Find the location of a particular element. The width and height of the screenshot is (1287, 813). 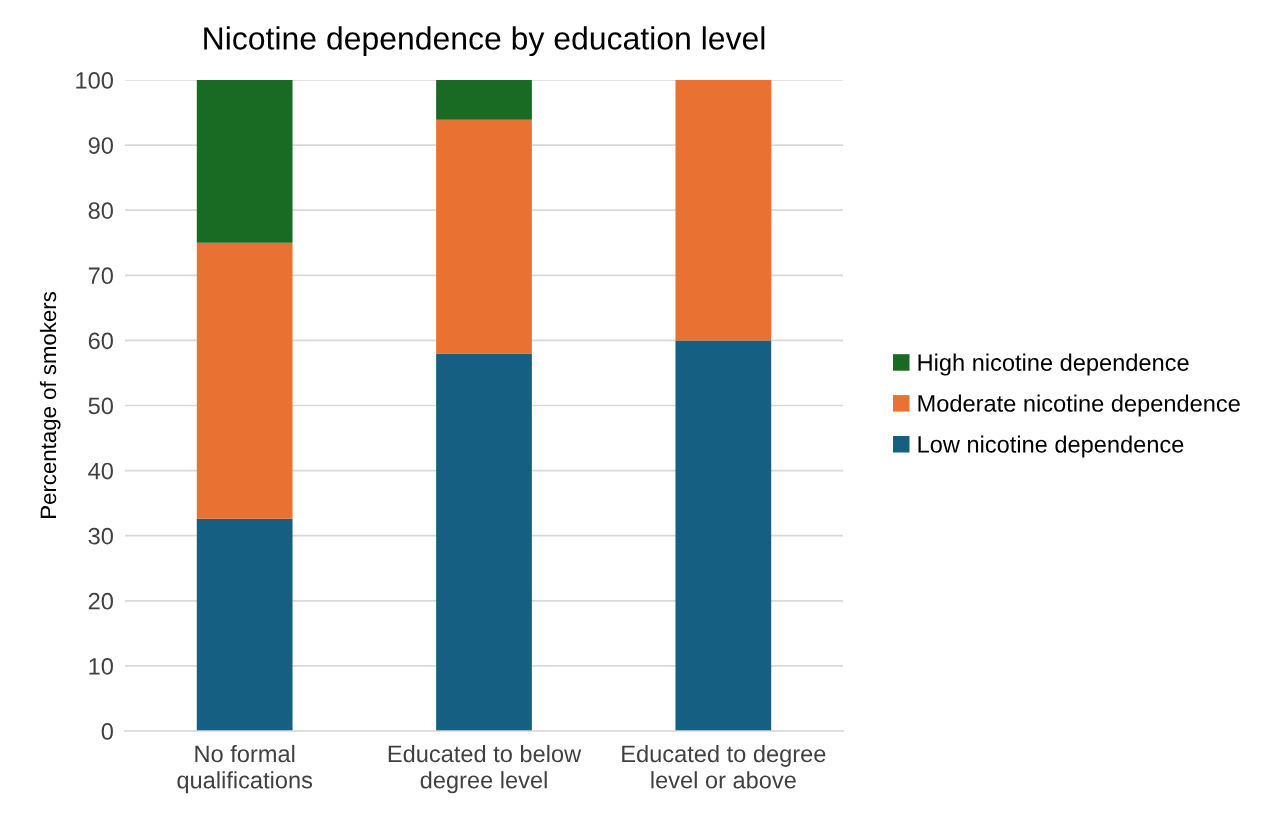

legend-label: Low nicotine dependence is located at coordinates (1051, 446).